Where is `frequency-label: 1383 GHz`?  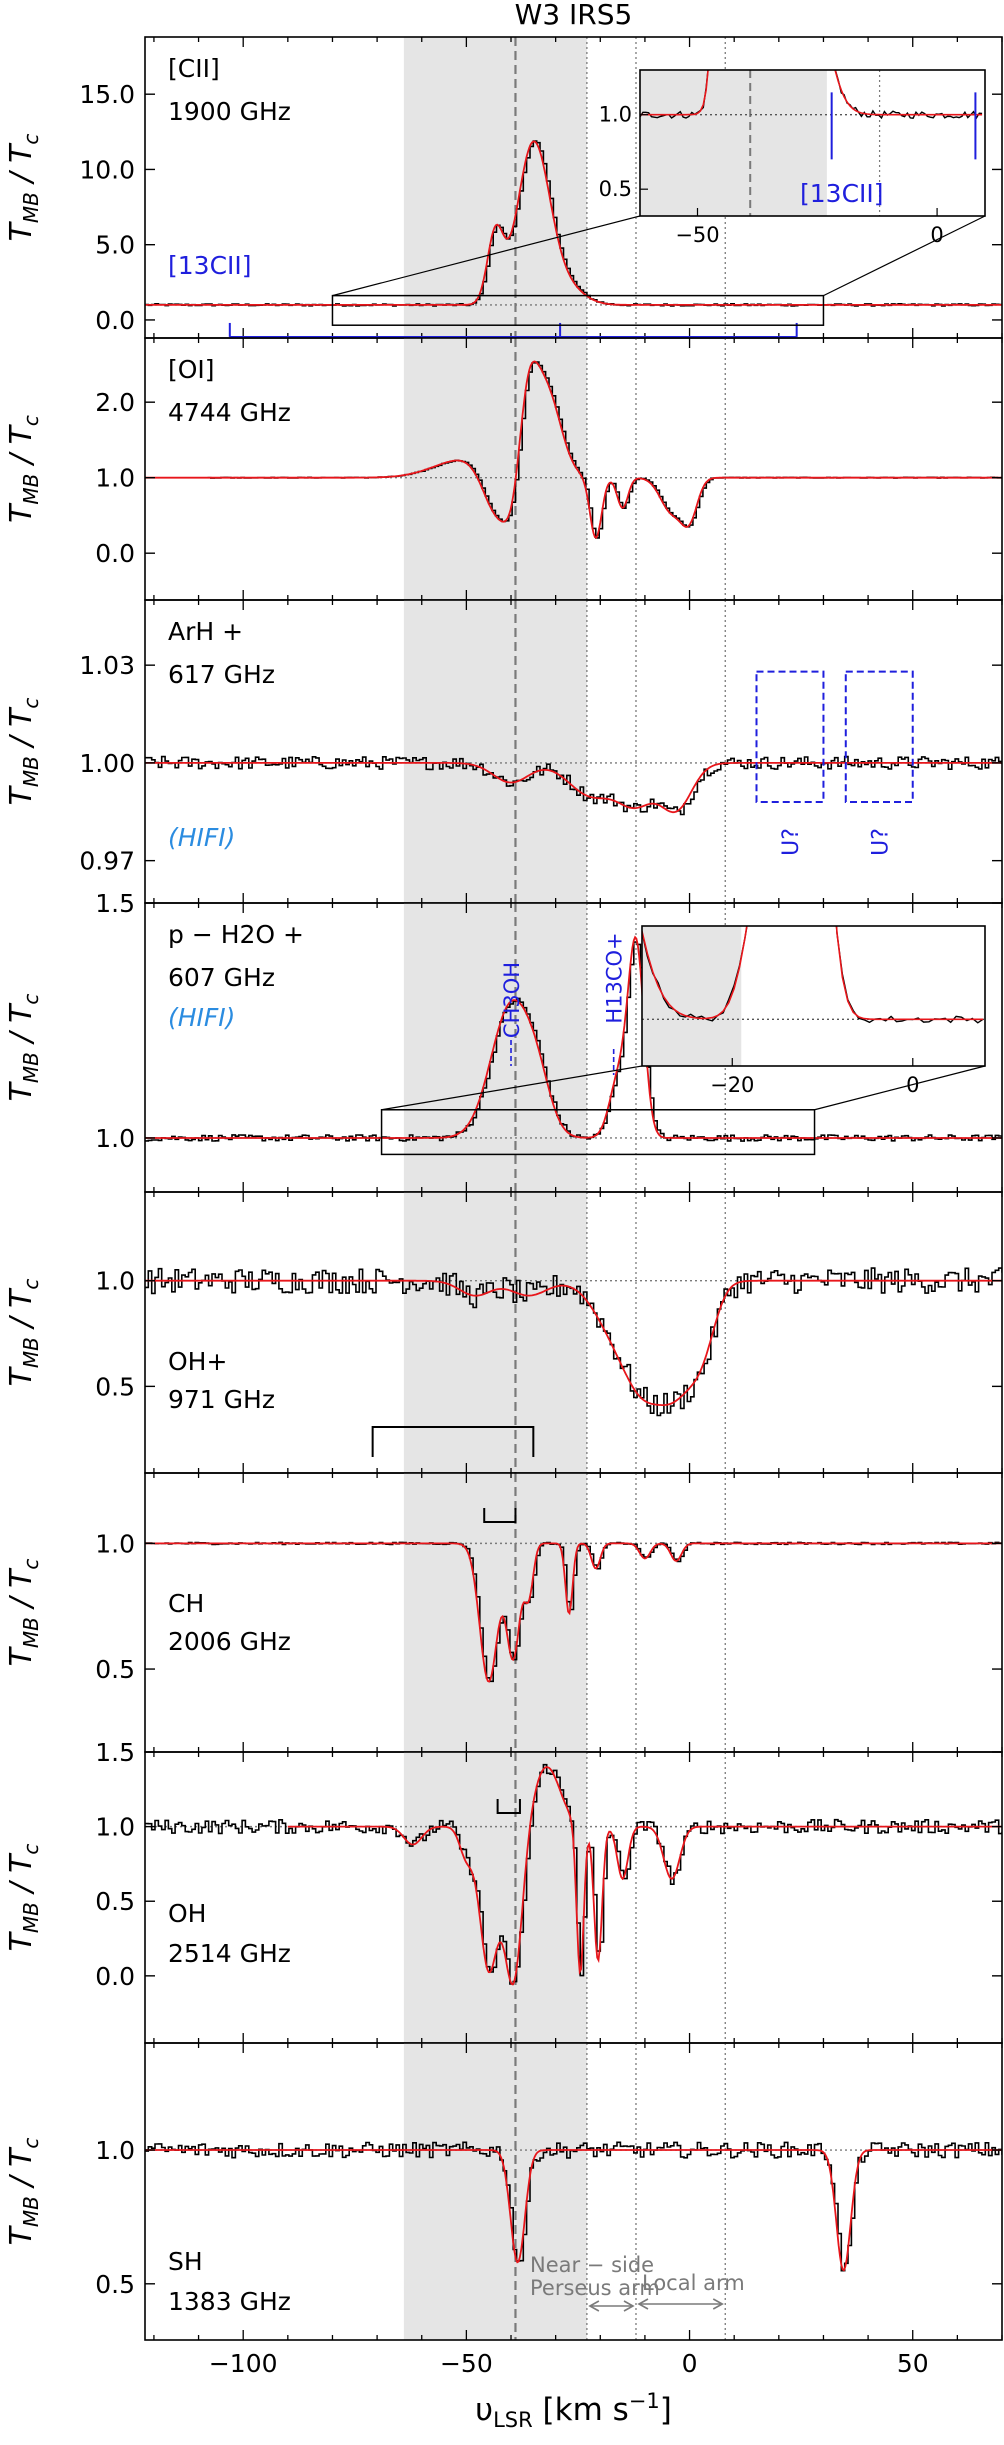 frequency-label: 1383 GHz is located at coordinates (229, 2301).